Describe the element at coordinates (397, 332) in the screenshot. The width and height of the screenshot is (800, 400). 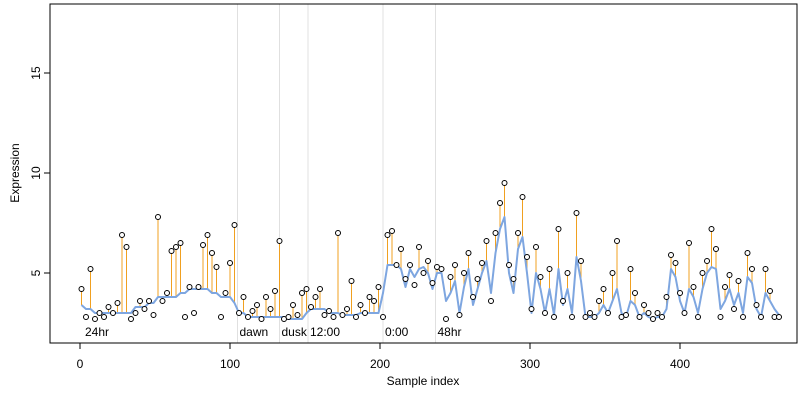
I see `annotation: 0:00` at that location.